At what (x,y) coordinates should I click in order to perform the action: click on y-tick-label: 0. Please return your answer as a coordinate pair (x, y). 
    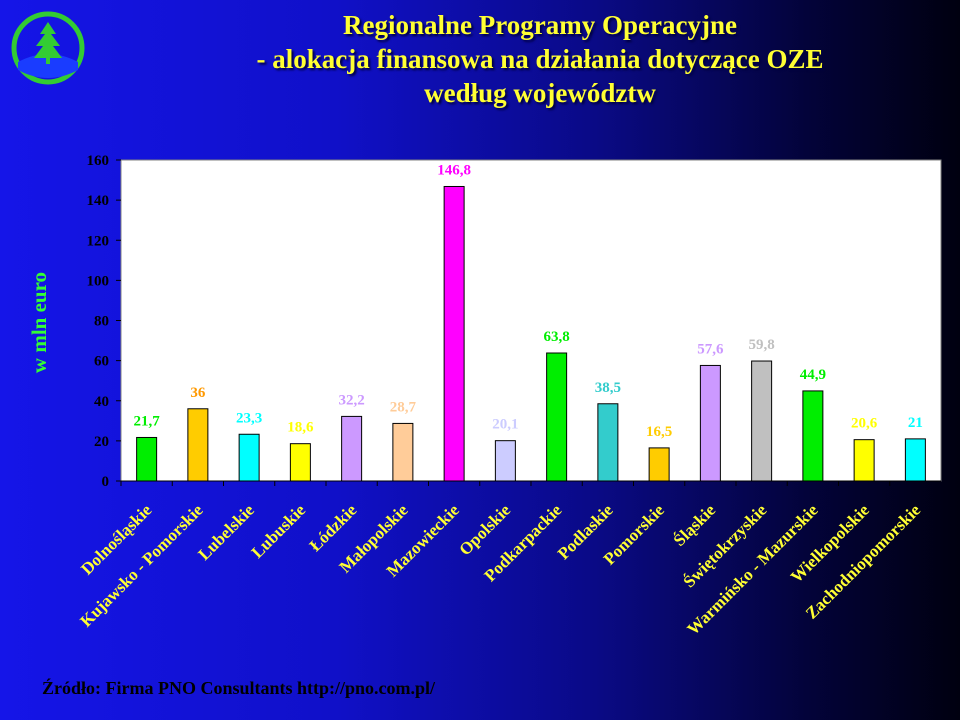
    Looking at the image, I should click on (106, 482).